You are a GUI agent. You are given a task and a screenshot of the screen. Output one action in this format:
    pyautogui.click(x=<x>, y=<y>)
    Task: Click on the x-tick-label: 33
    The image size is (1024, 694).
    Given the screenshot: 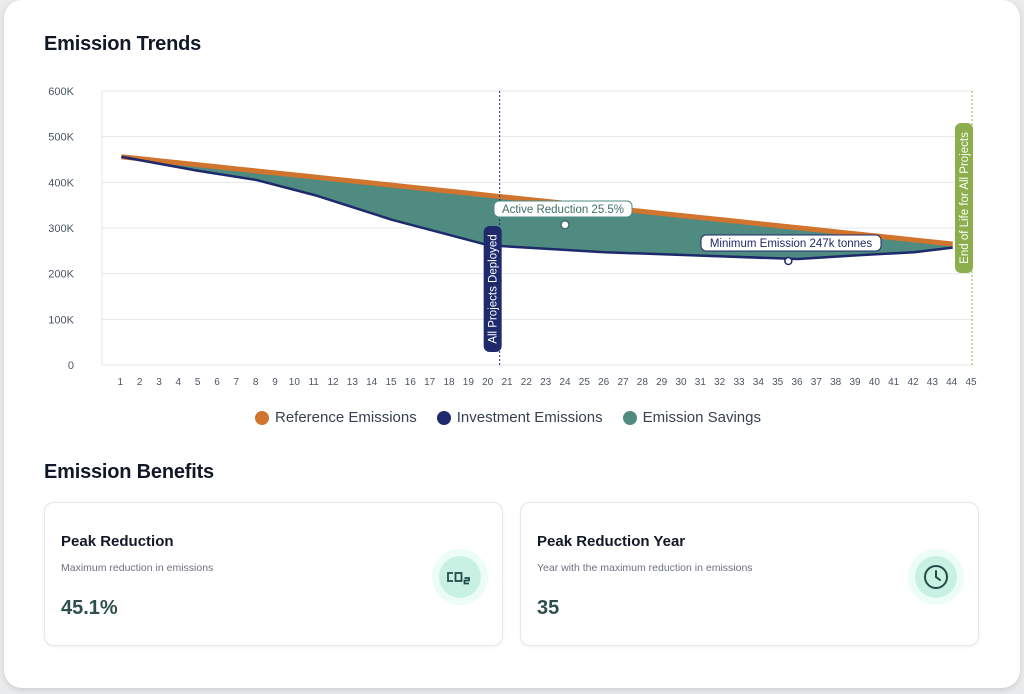 What is the action you would take?
    pyautogui.click(x=739, y=382)
    